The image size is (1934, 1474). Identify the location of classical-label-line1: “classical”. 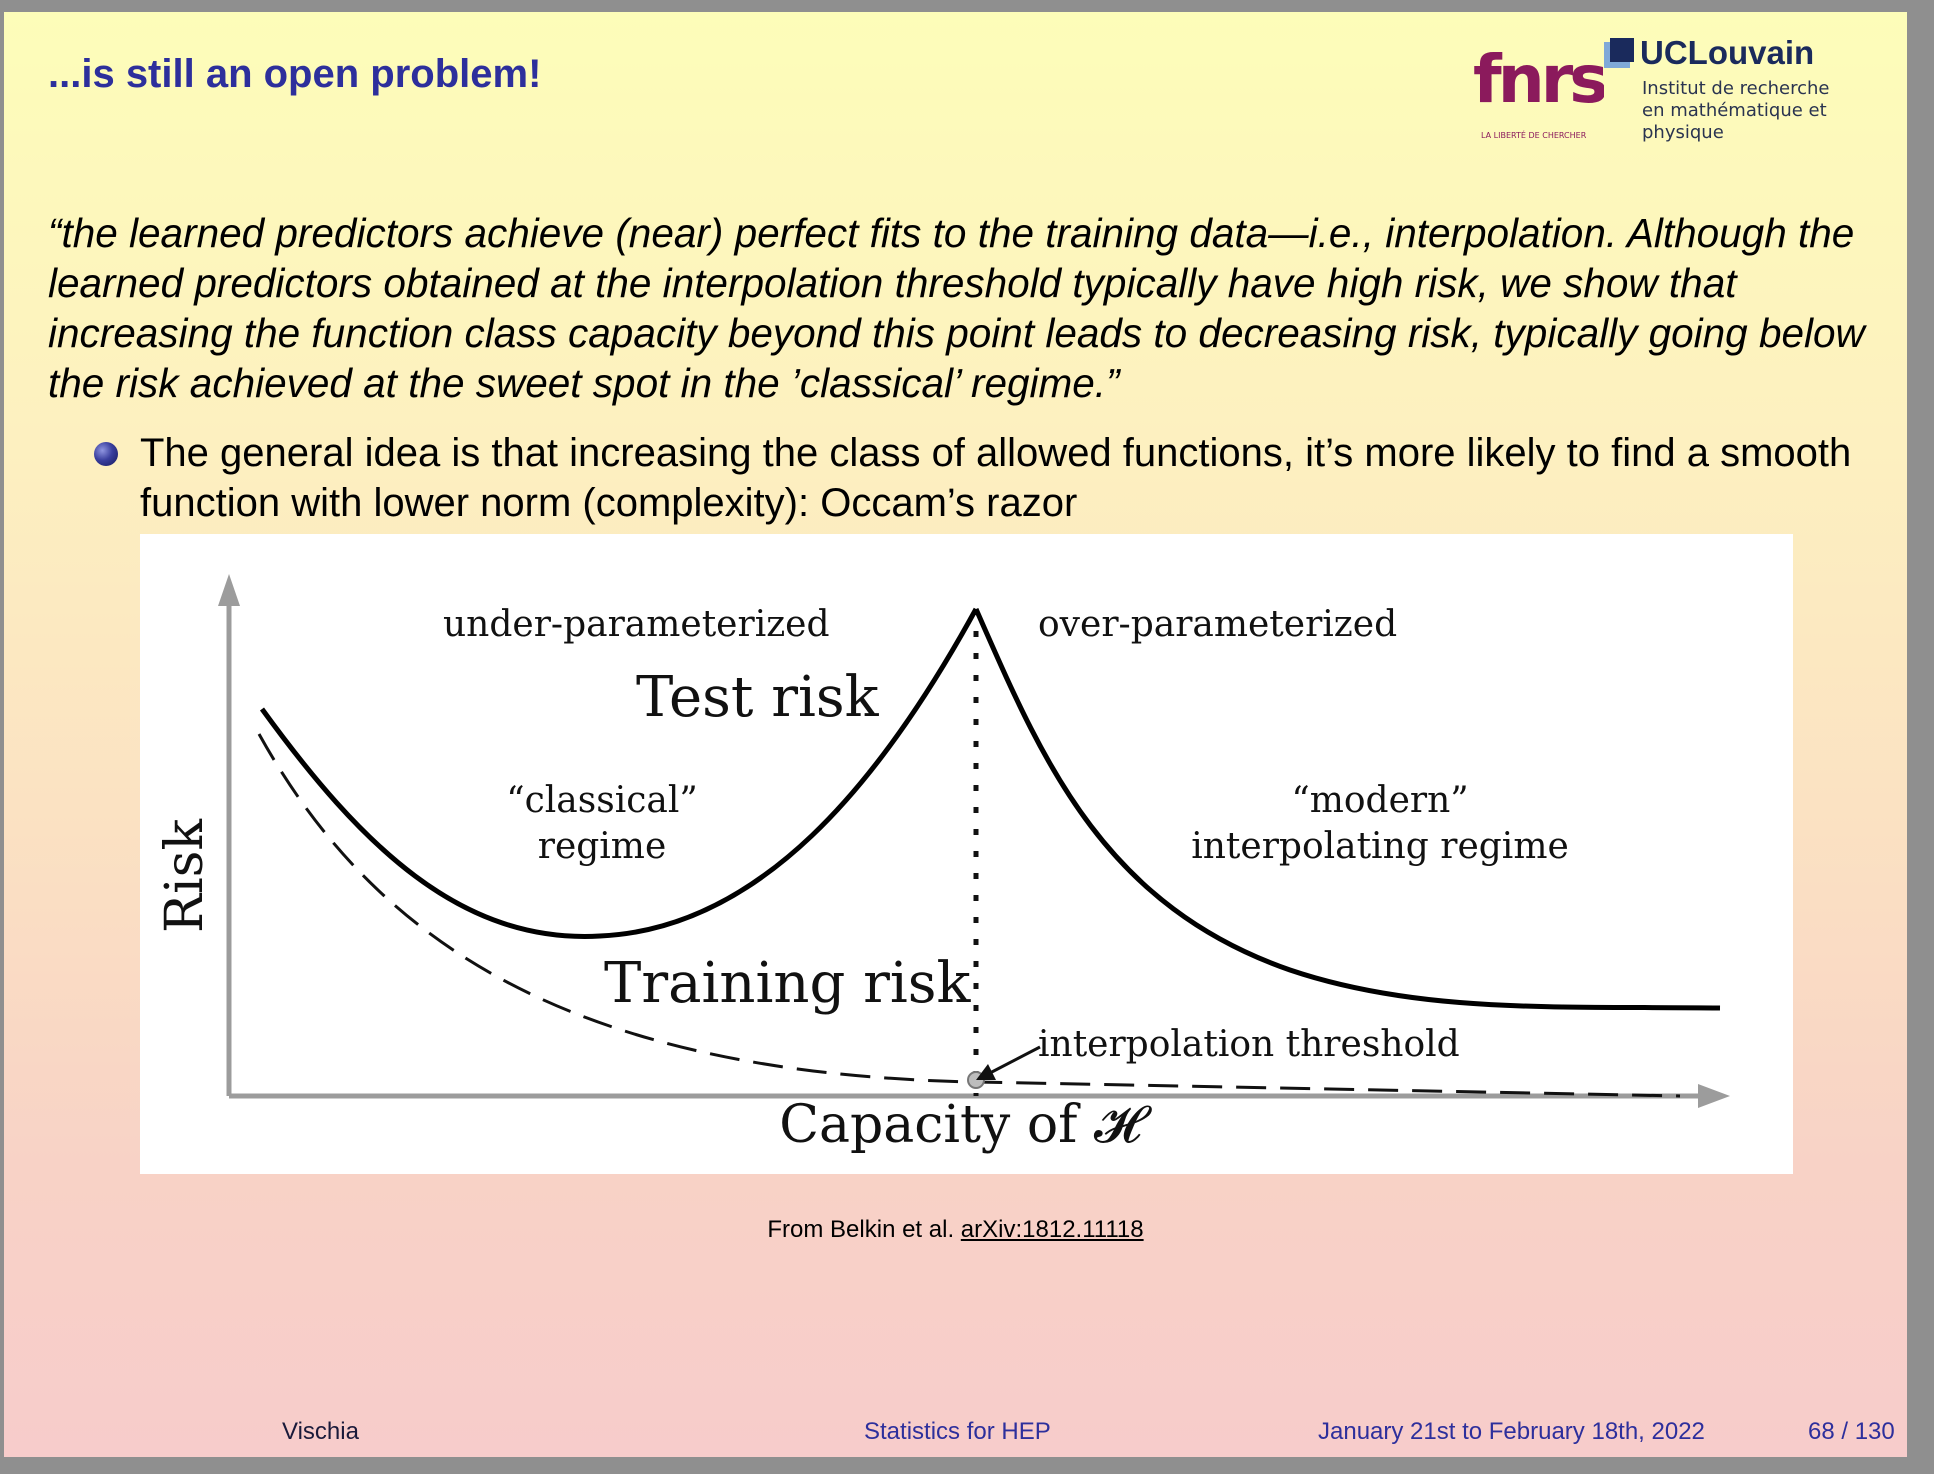
(602, 800).